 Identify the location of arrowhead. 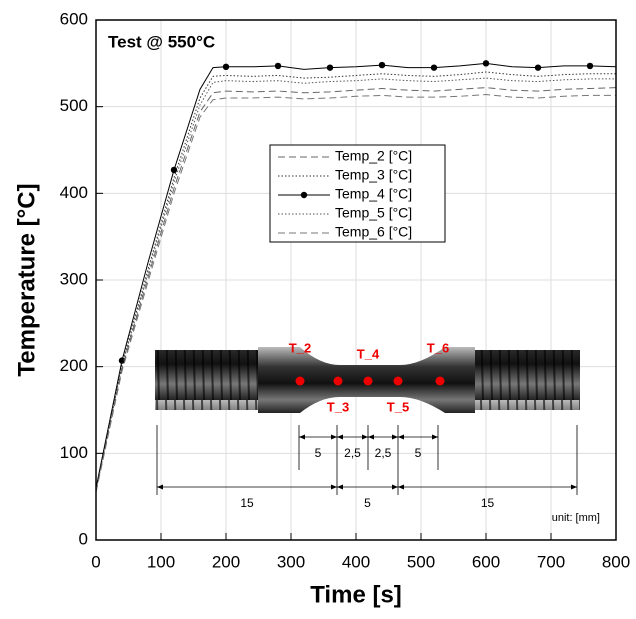
(383, 437).